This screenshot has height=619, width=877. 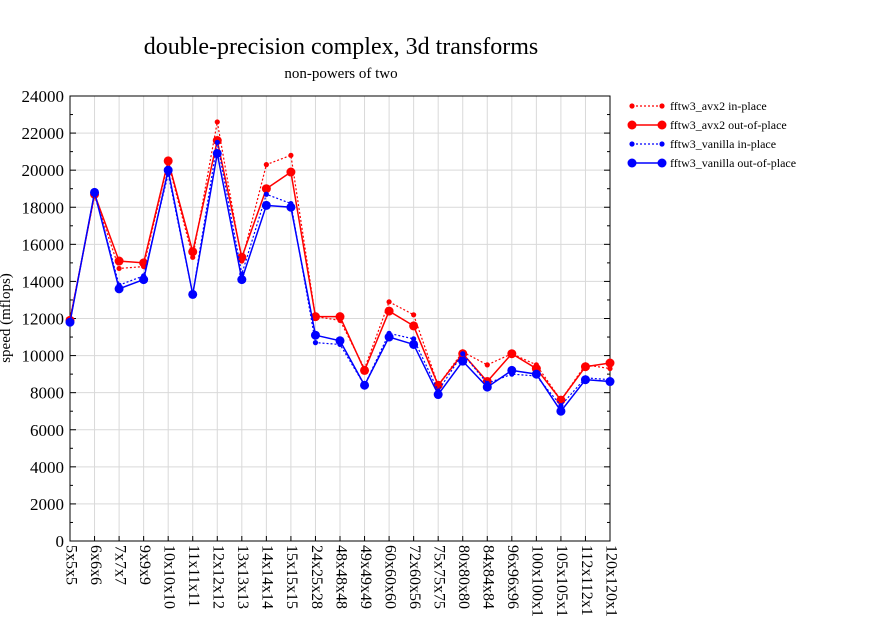 I want to click on x-tick-label: 105x105x1, so click(x=561, y=581).